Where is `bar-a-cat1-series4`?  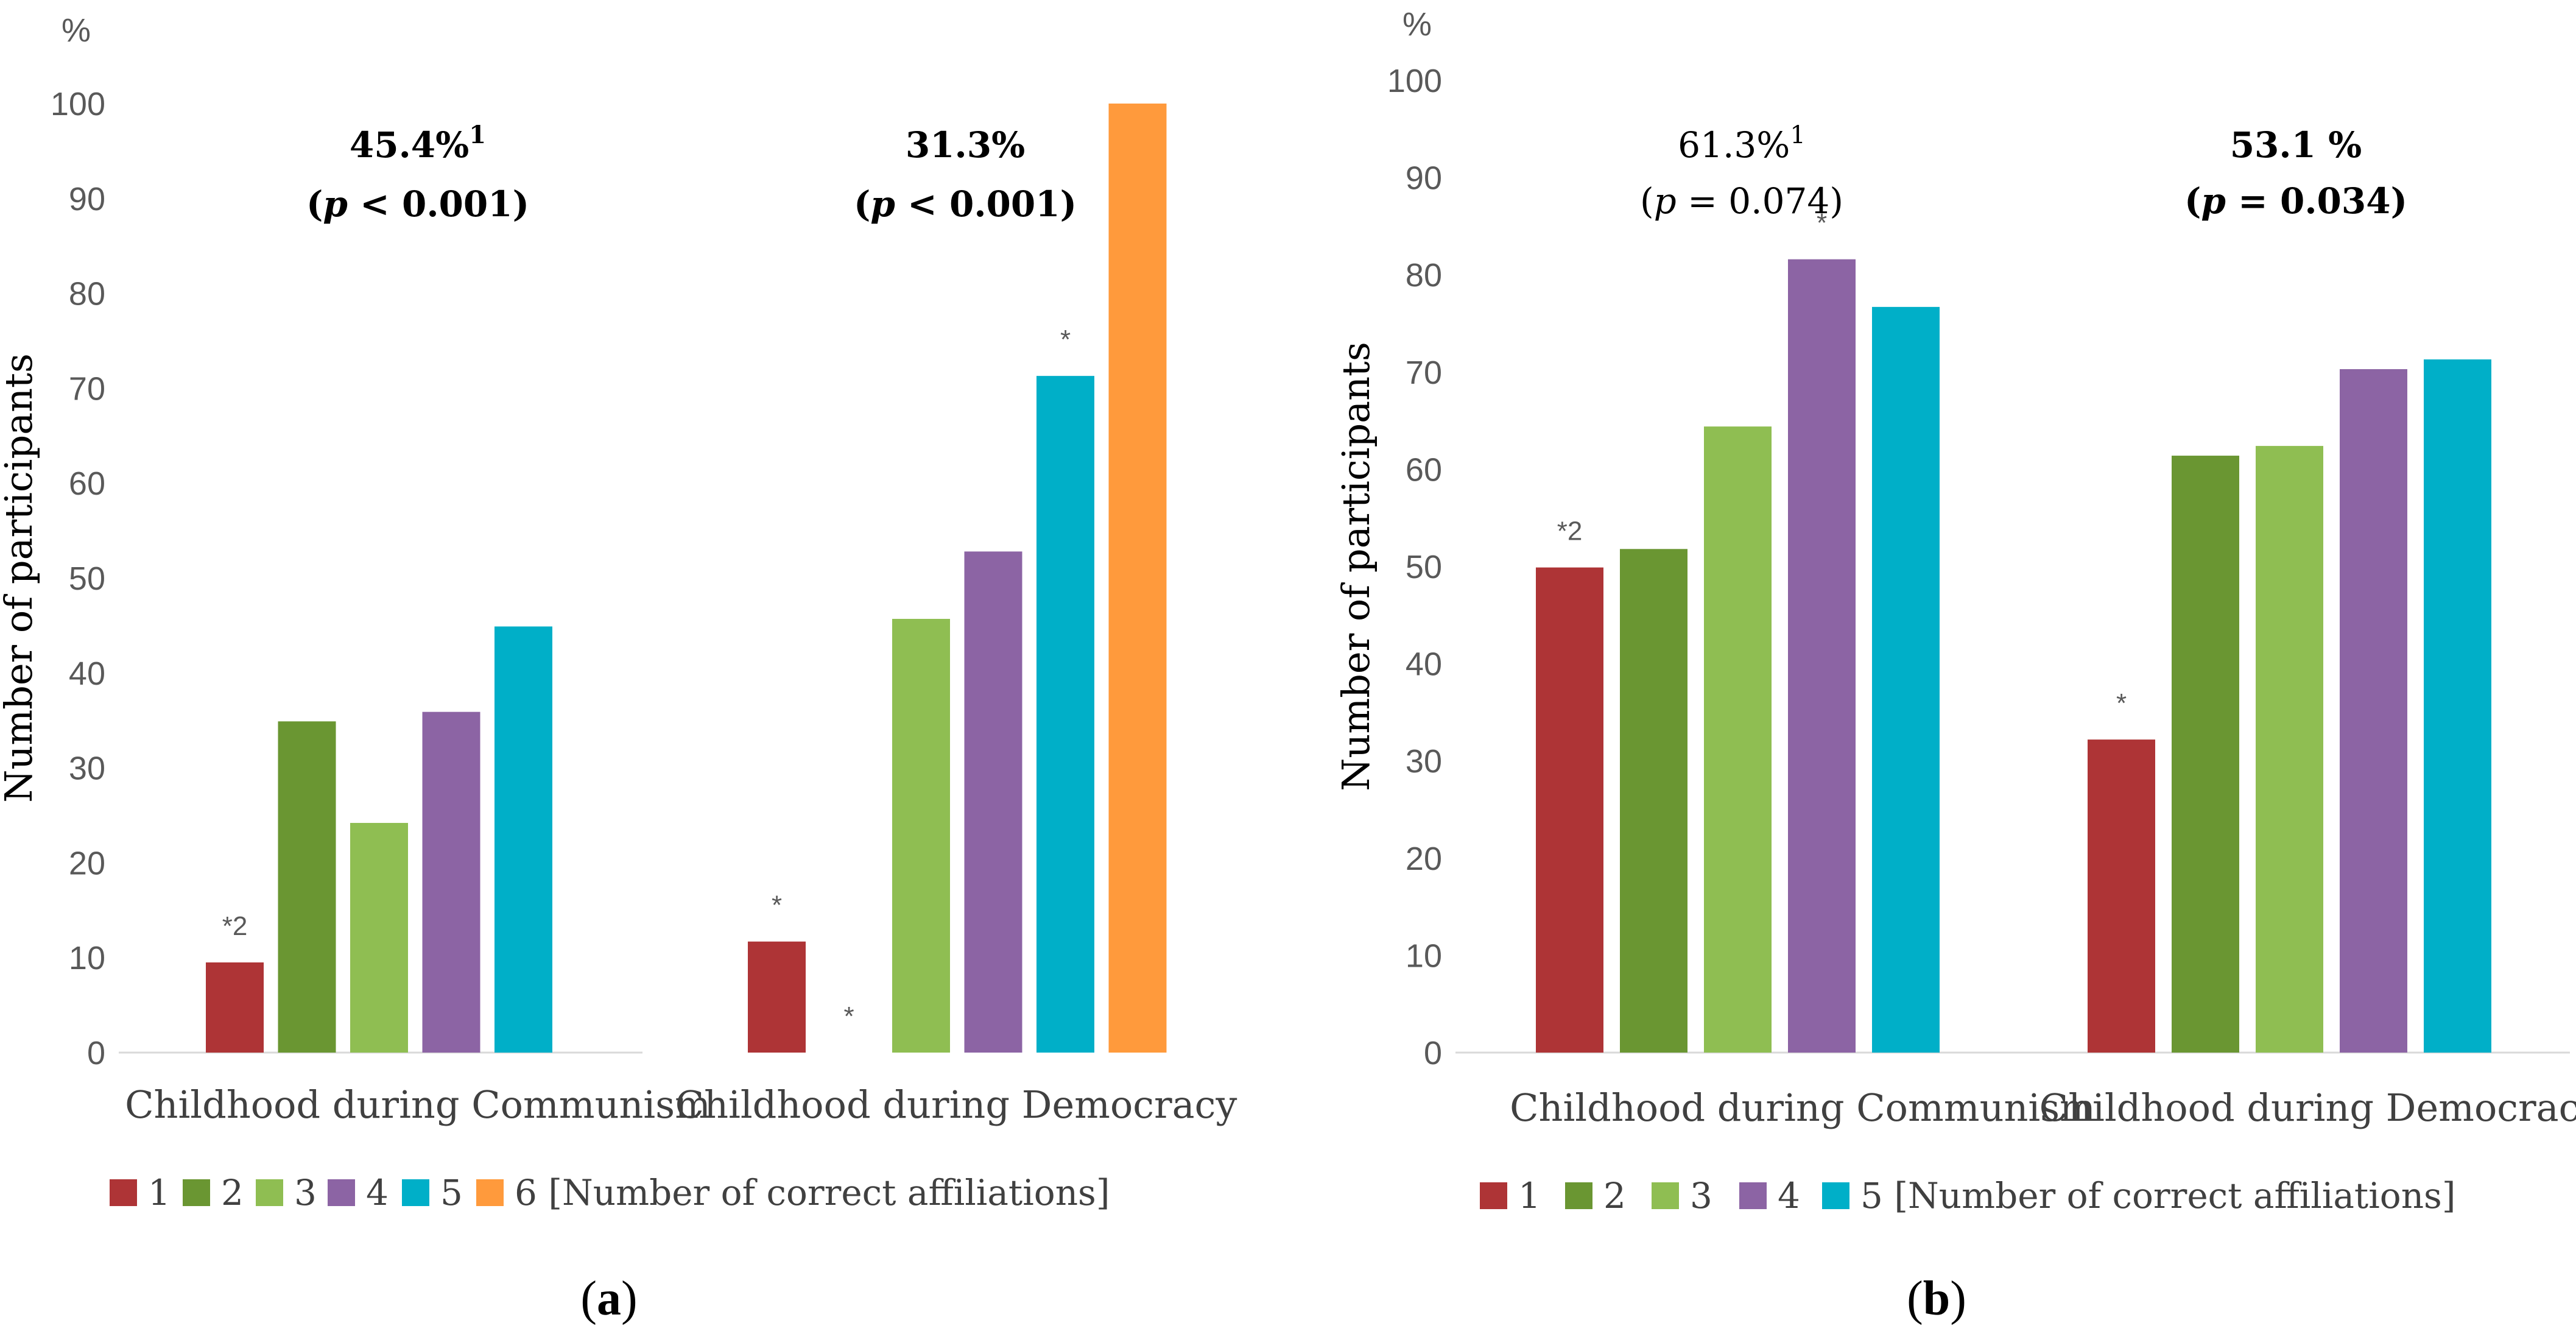
bar-a-cat1-series4 is located at coordinates (451, 882).